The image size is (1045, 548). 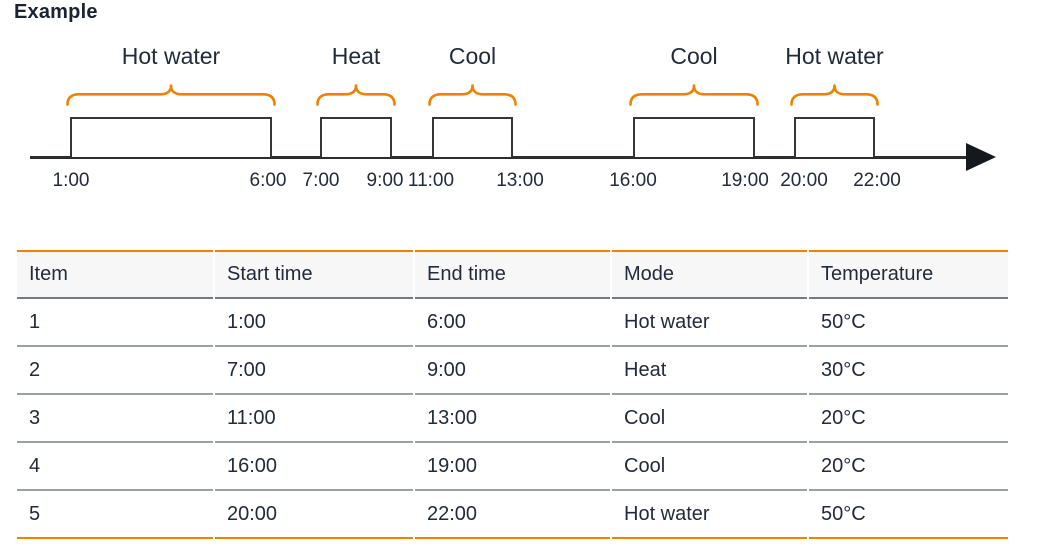 I want to click on table-row: 3 11:00 13:00 Cool 20°C, so click(x=512, y=419).